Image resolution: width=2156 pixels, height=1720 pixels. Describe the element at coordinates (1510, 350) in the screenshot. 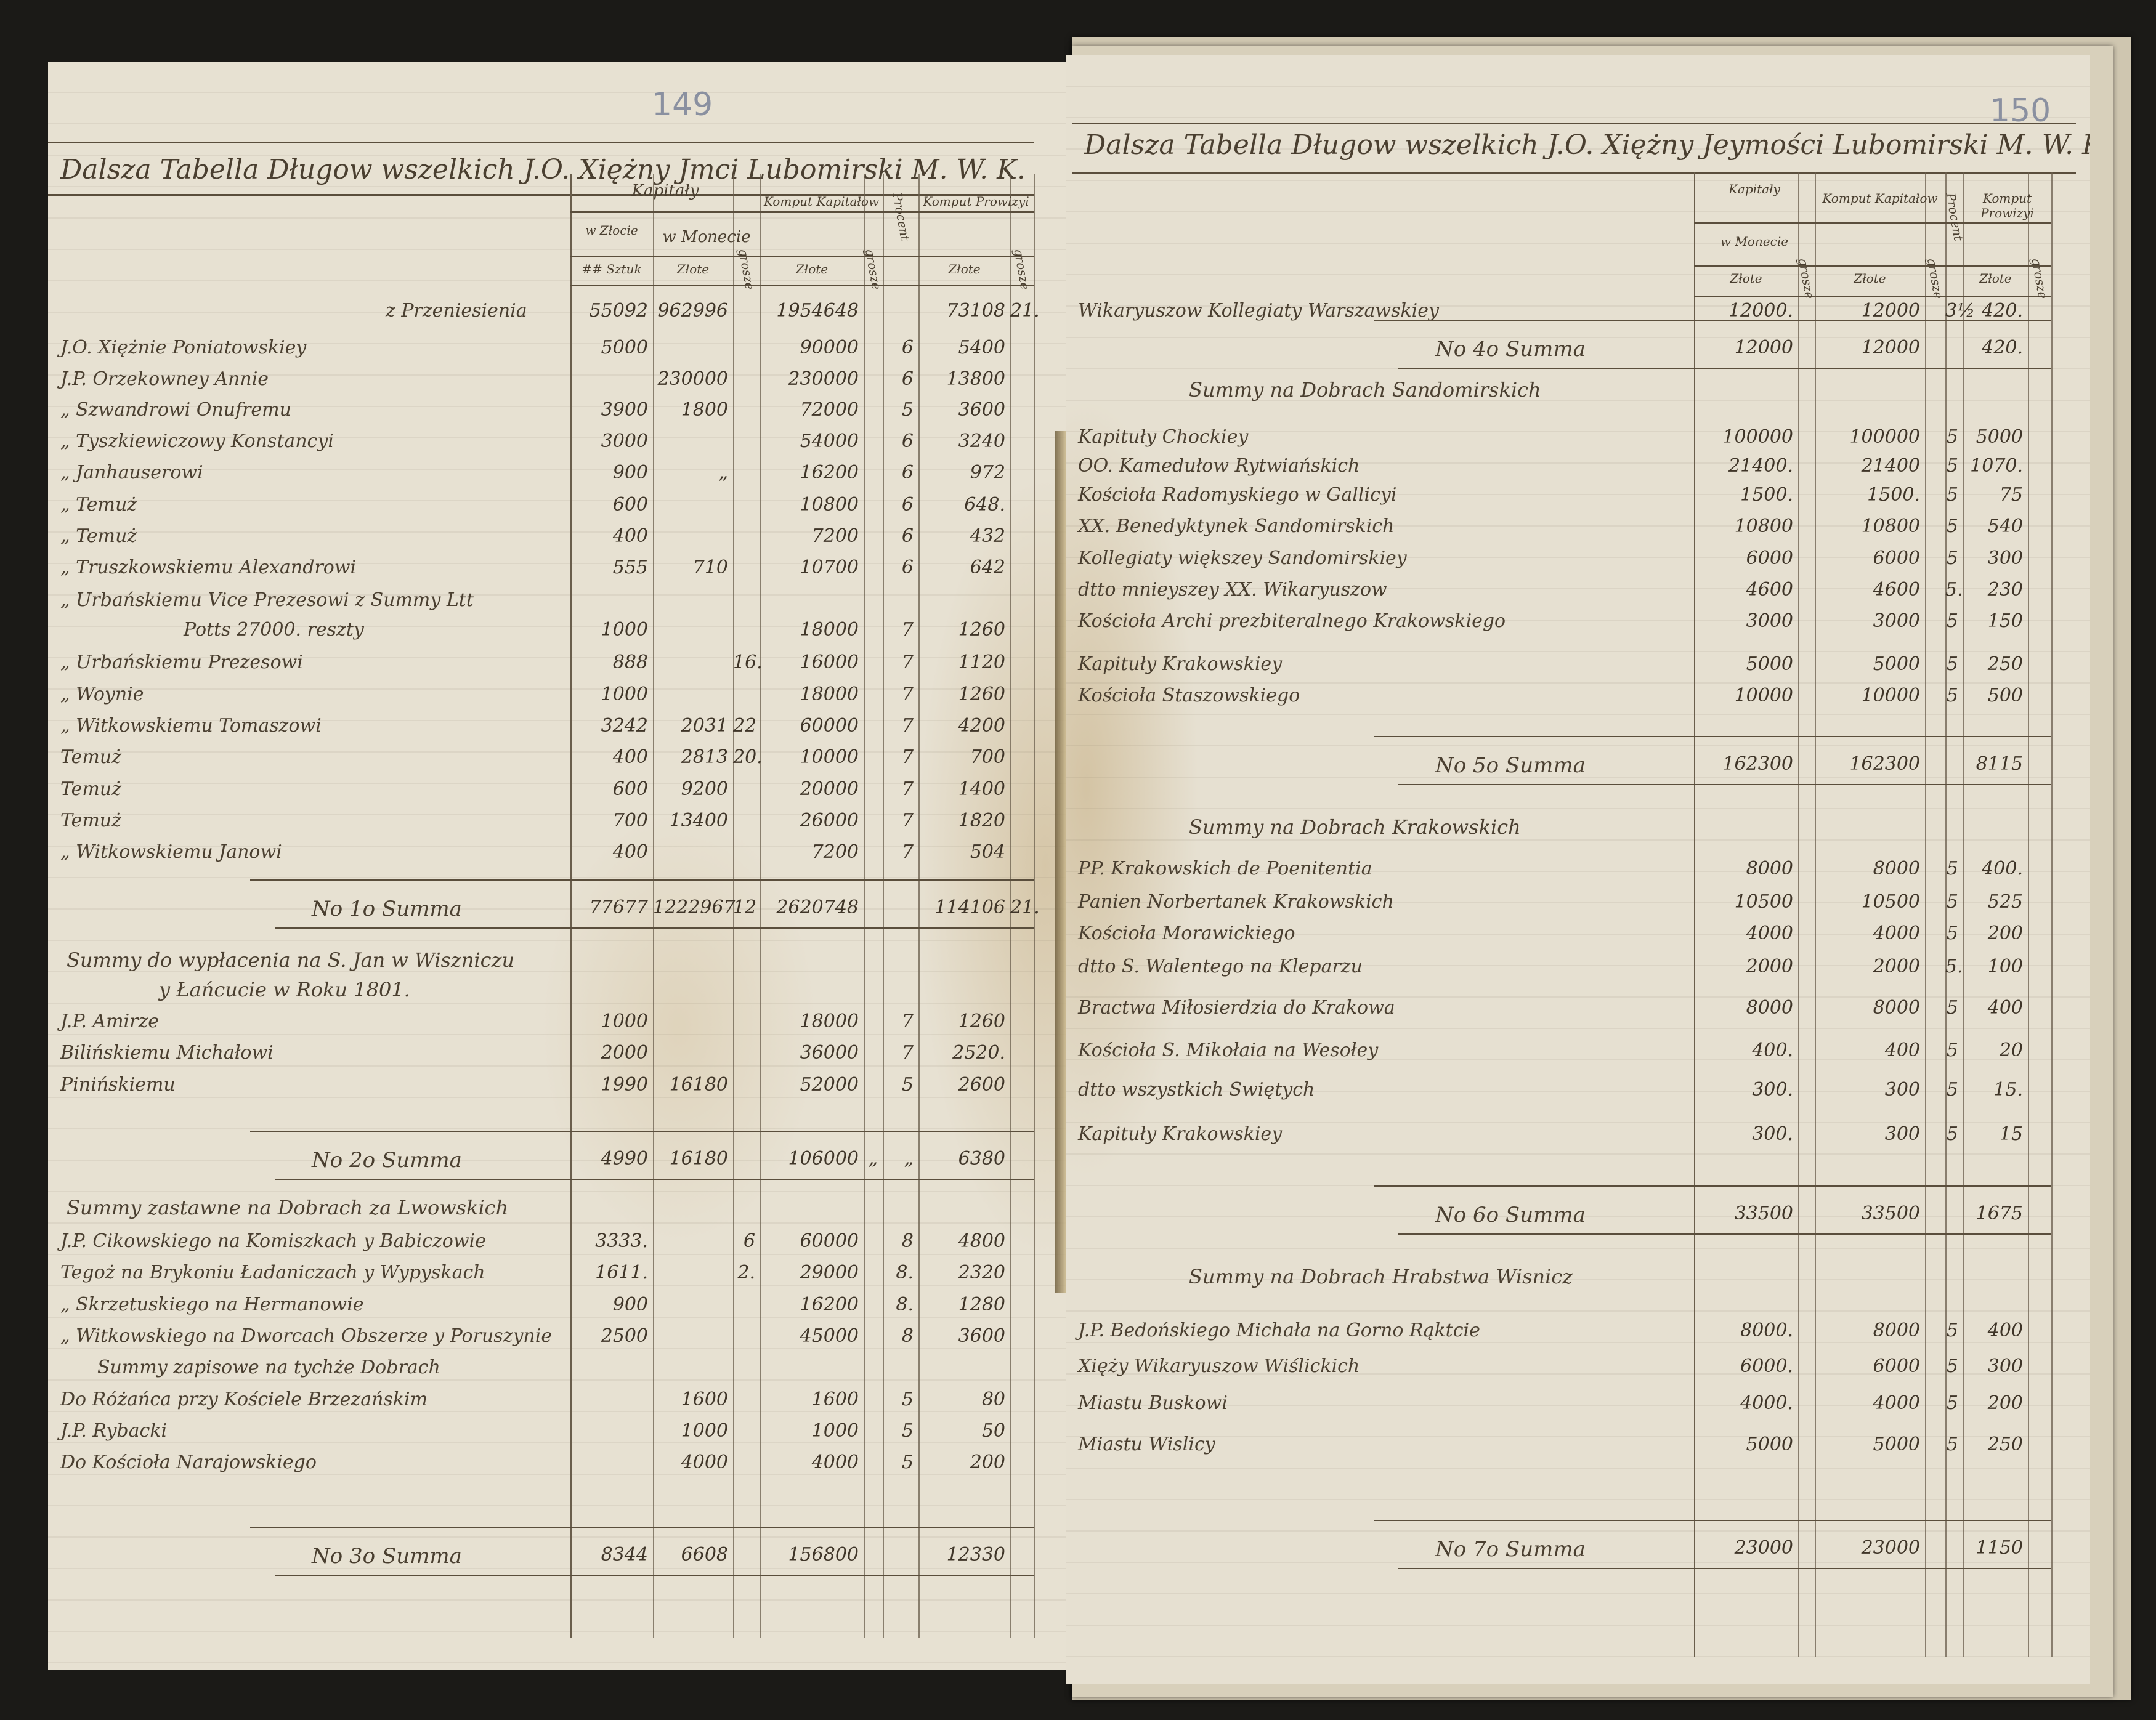

I see `summa-label: No 4o Summa` at that location.